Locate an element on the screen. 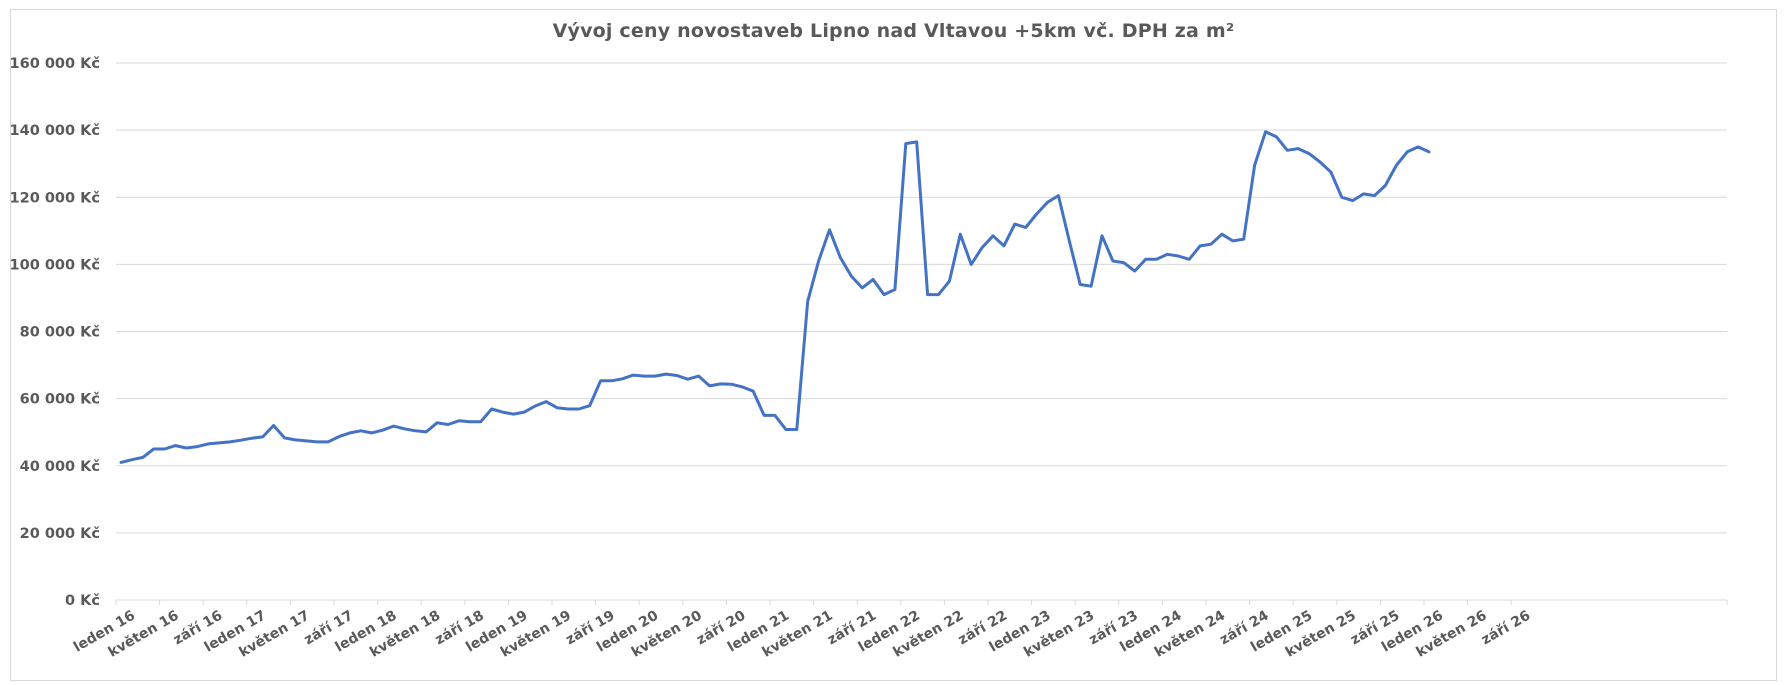 This screenshot has width=1787, height=685. y-tick-label: 140 000 Kč is located at coordinates (55, 131).